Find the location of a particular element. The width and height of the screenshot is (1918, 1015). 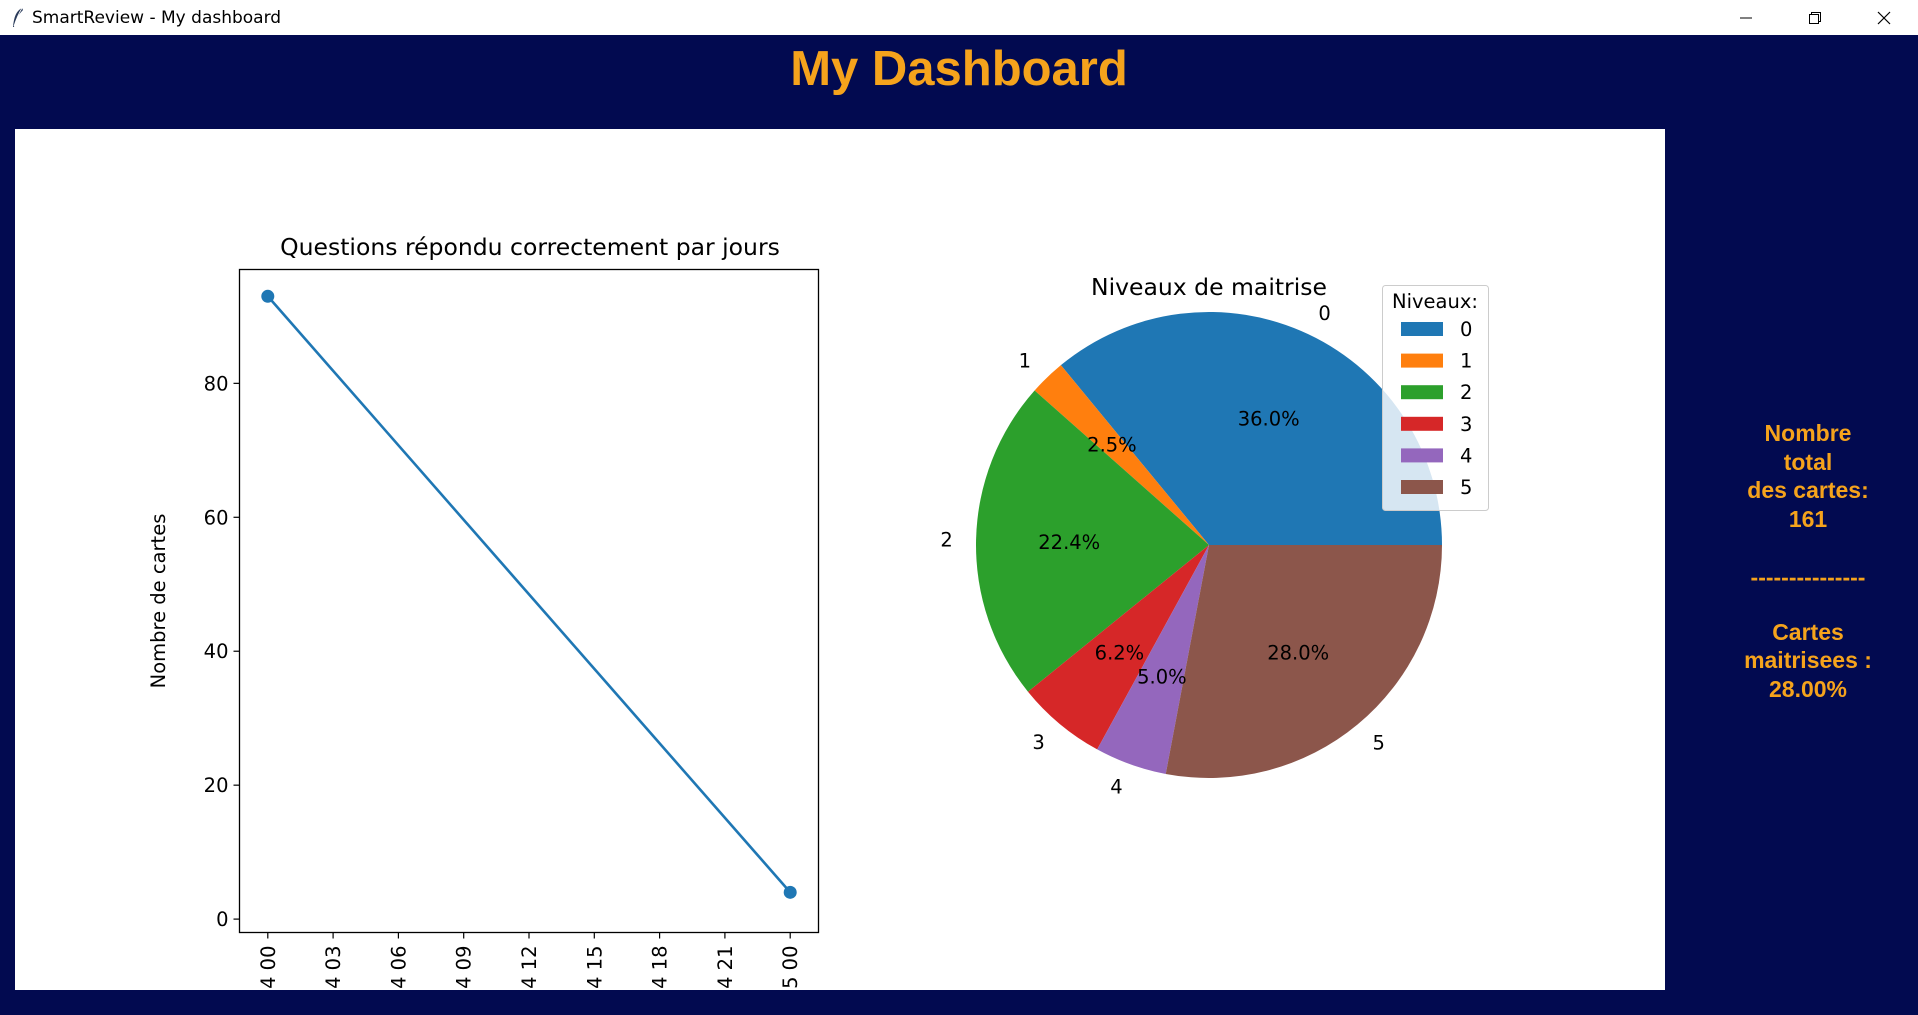

legend-label: 5 is located at coordinates (1466, 487).